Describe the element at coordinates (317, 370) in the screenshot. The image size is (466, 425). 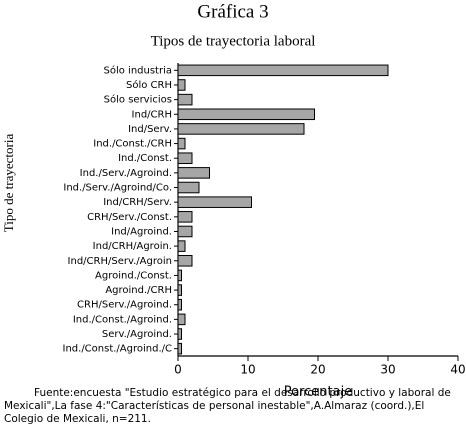
I see `x-tick-label: 20` at that location.